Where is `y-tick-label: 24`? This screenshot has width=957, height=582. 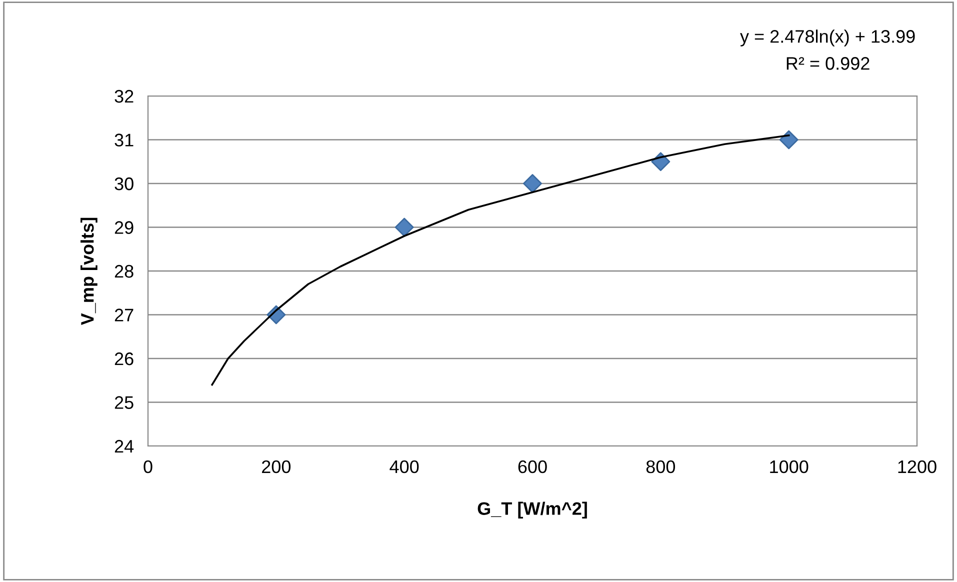 y-tick-label: 24 is located at coordinates (124, 446).